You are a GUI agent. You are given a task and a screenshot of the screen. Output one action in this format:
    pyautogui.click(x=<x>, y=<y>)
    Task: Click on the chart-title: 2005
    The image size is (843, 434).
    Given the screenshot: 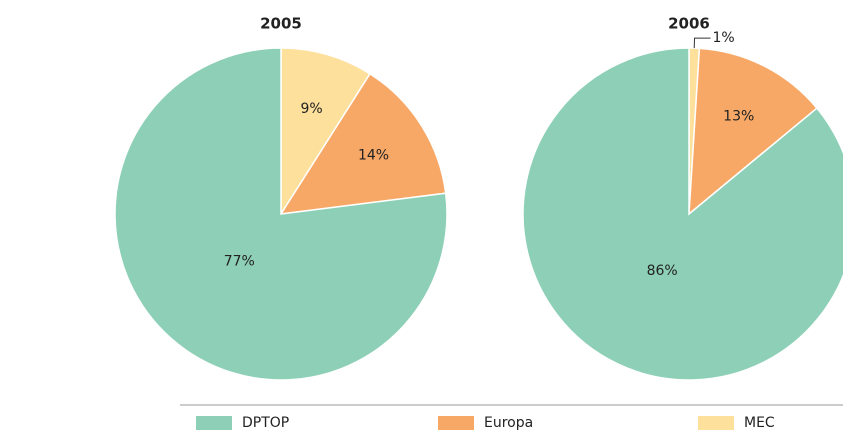 What is the action you would take?
    pyautogui.click(x=281, y=24)
    